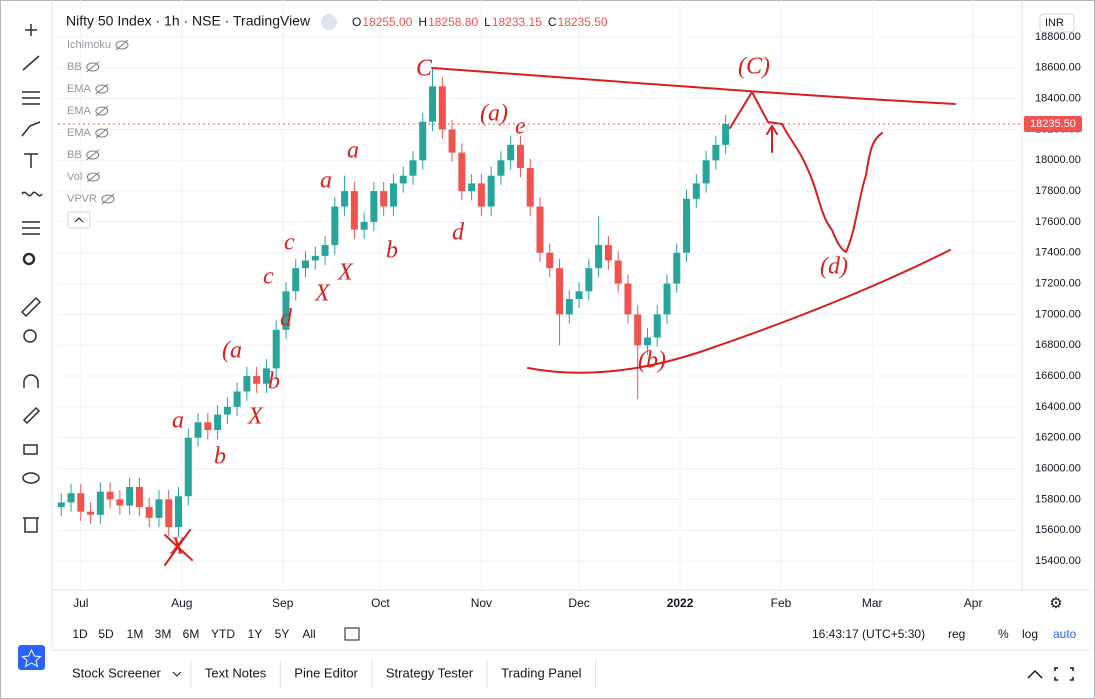 The image size is (1095, 699). I want to click on crosshair-icon, so click(31, 30).